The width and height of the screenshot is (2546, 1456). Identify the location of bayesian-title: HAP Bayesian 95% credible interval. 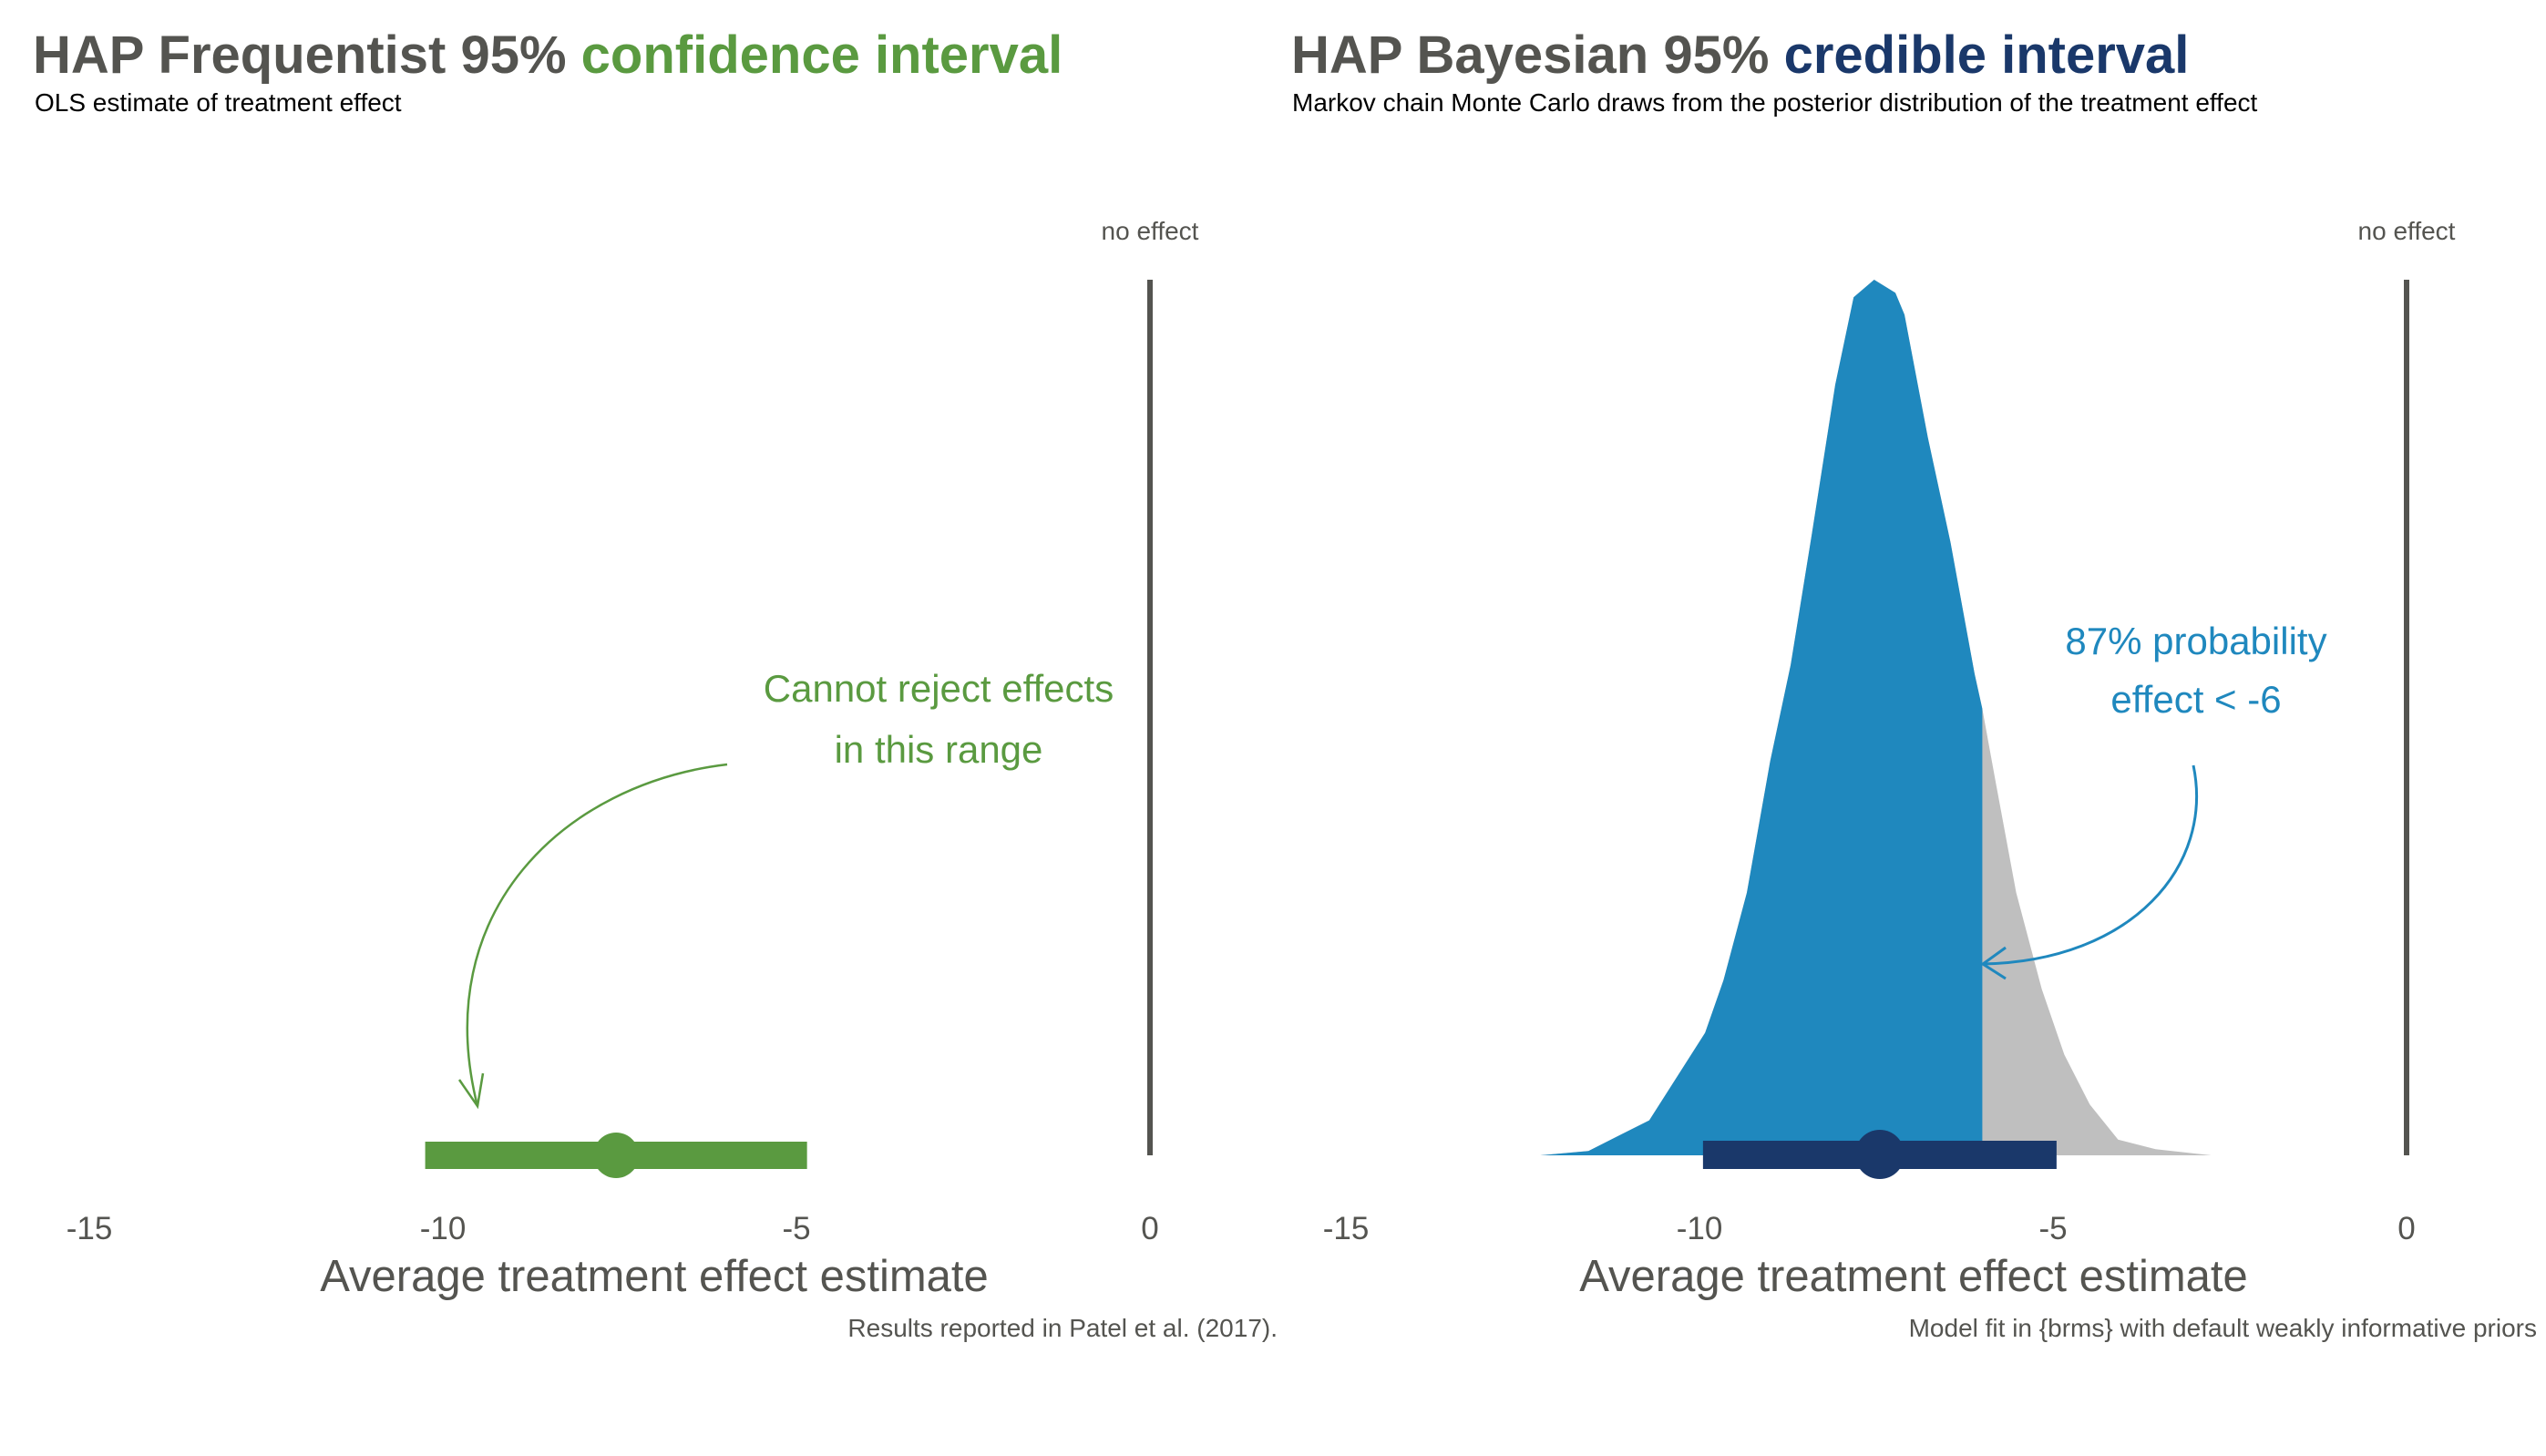
(1740, 55).